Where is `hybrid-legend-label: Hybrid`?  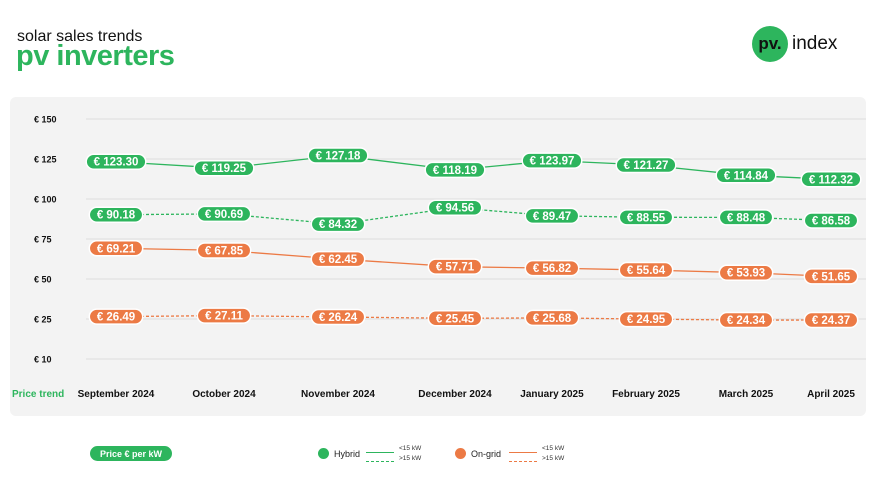 hybrid-legend-label: Hybrid is located at coordinates (347, 454).